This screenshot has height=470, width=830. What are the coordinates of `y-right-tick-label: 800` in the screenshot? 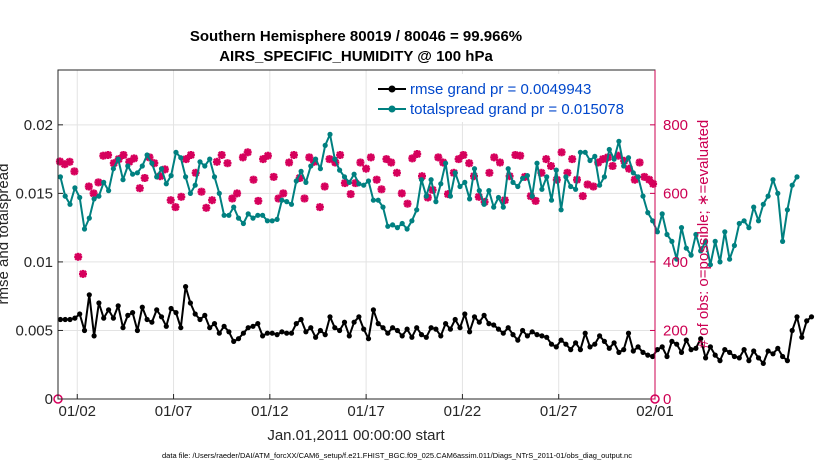 It's located at (675, 125).